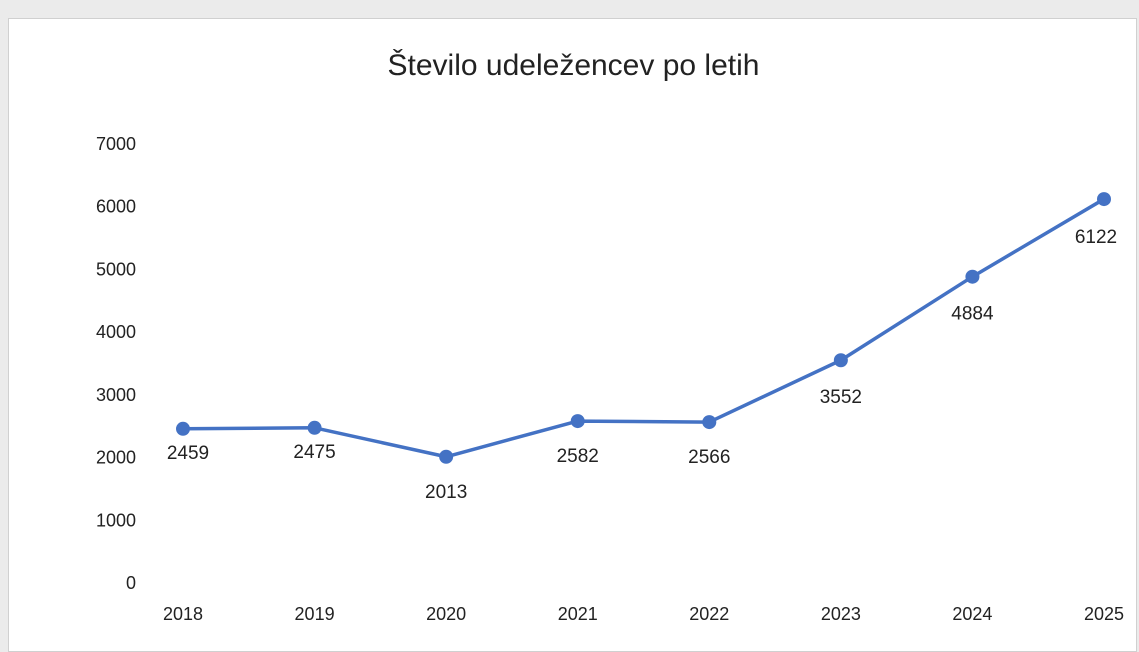 The height and width of the screenshot is (652, 1139). What do you see at coordinates (578, 456) in the screenshot?
I see `data-label: 2582` at bounding box center [578, 456].